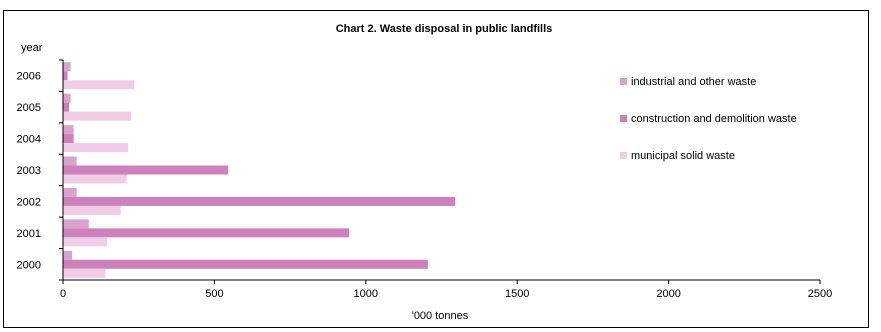 The image size is (881, 332). I want to click on legend-label: industrial and other waste, so click(693, 82).